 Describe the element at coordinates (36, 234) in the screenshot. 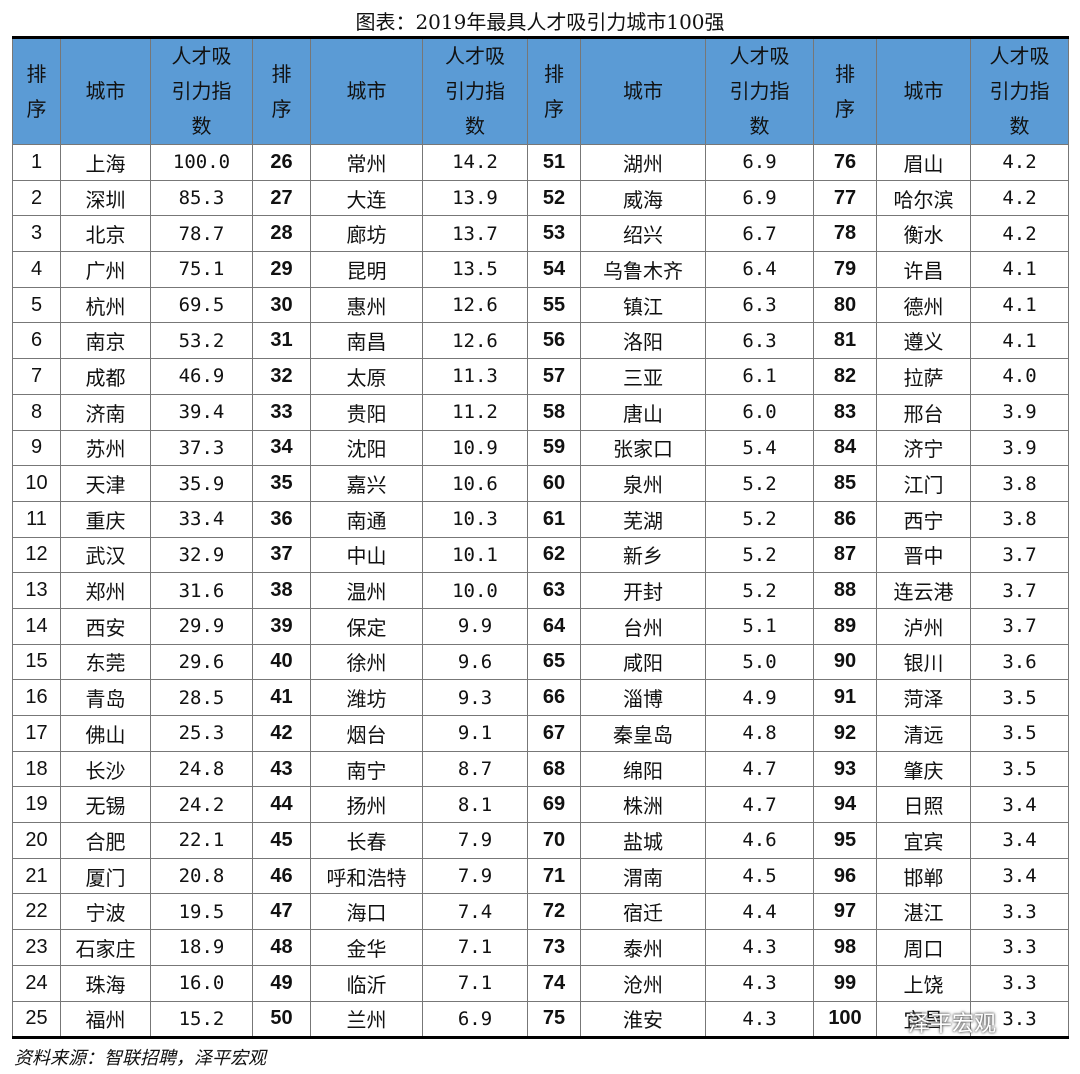

I see `rank-cell: 3` at that location.